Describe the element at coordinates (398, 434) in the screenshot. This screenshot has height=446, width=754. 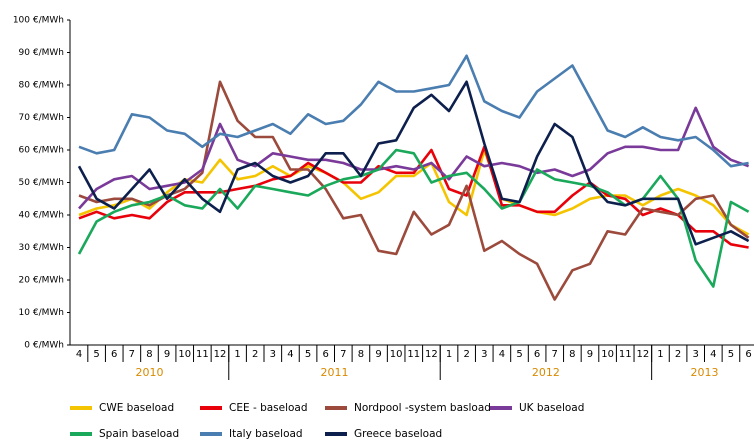
I see `legend-label: Greece baseload` at that location.